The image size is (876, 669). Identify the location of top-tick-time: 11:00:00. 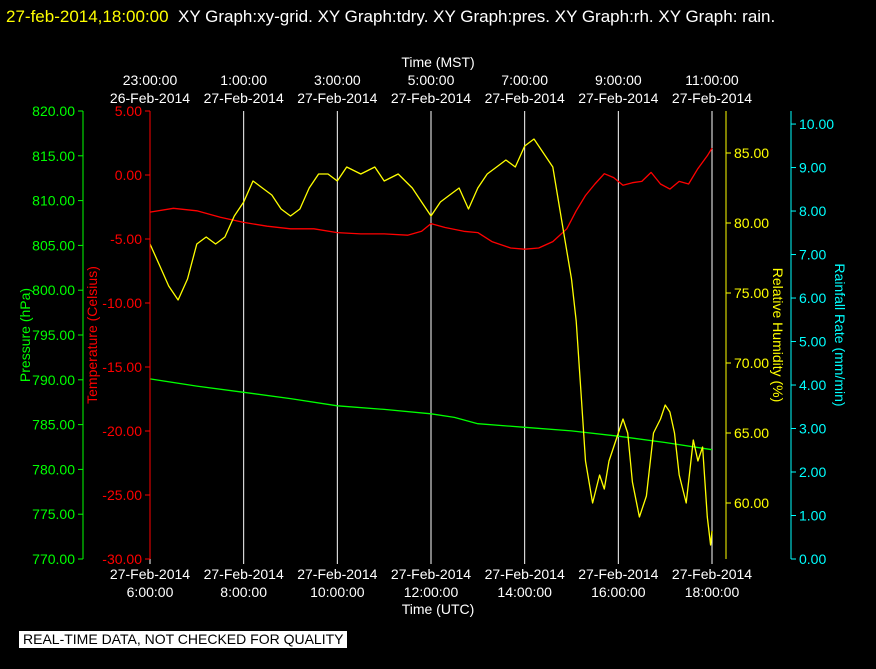
(712, 80).